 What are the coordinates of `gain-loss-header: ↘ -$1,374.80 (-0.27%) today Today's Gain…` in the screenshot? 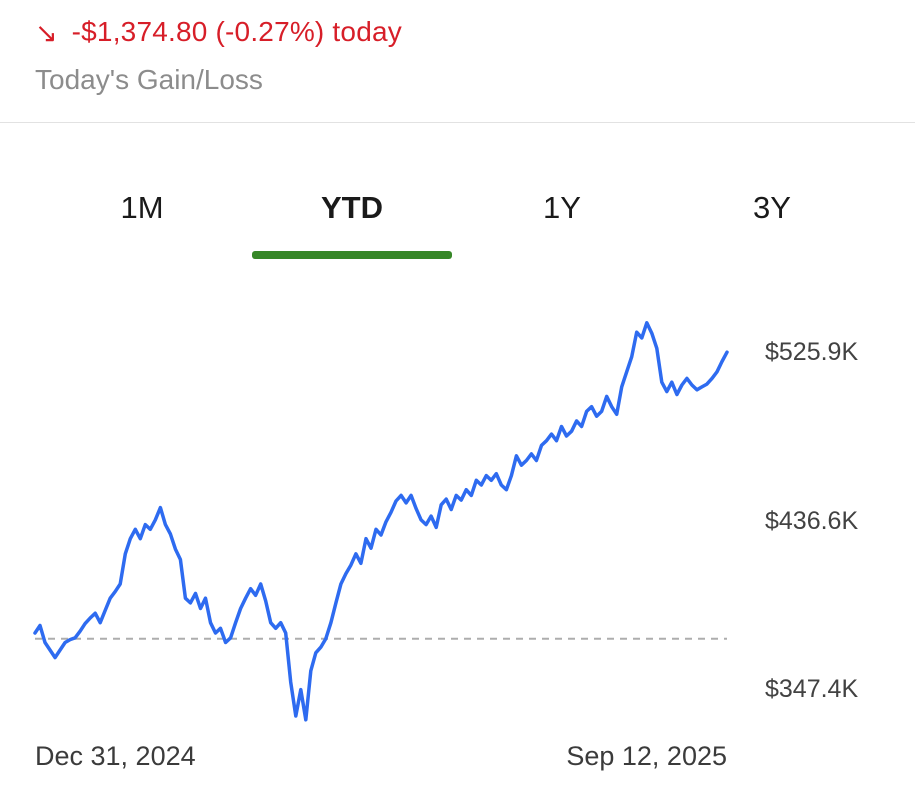 It's located at (457, 48).